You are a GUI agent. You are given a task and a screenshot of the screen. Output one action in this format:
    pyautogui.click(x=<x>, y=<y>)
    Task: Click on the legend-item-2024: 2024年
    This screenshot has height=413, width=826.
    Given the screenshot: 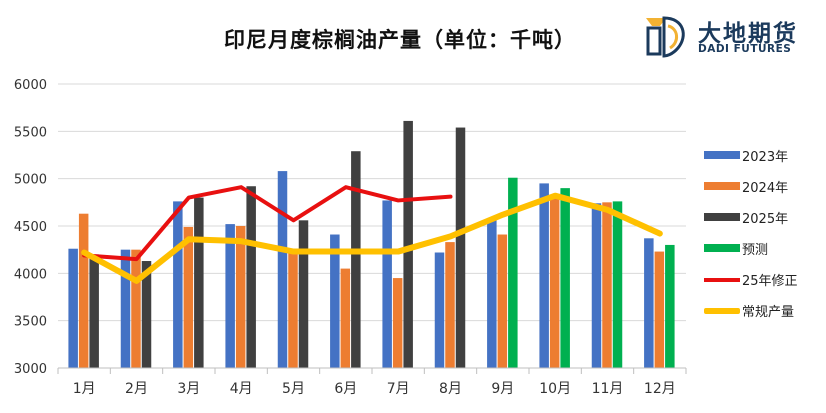 What is the action you would take?
    pyautogui.click(x=762, y=192)
    